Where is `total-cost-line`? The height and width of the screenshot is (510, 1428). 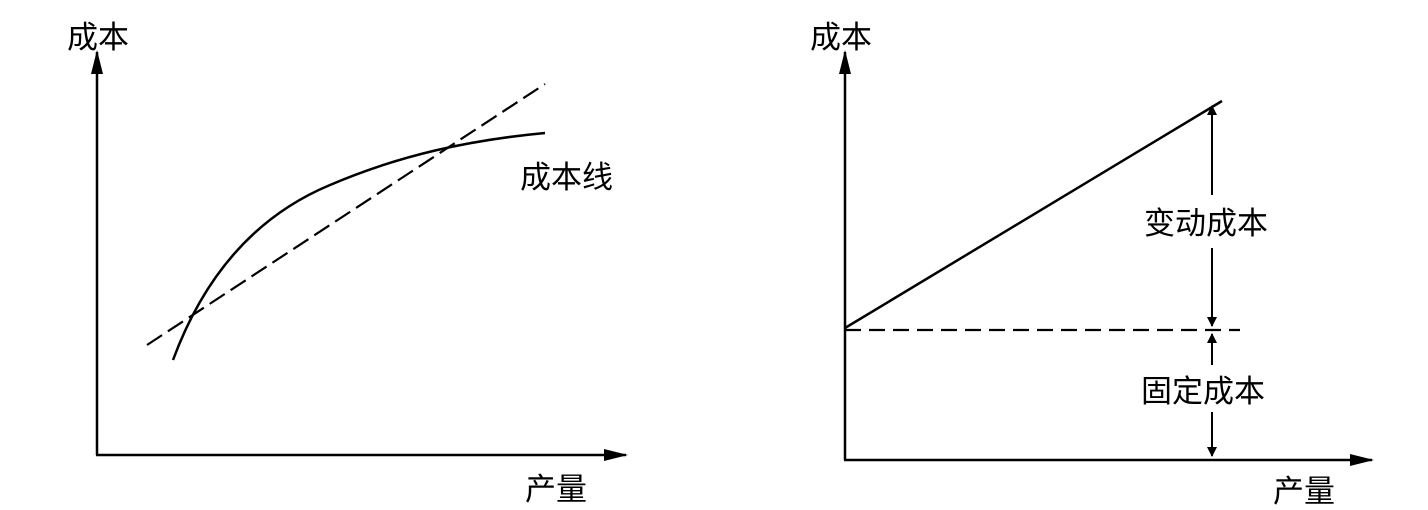 total-cost-line is located at coordinates (1033, 214).